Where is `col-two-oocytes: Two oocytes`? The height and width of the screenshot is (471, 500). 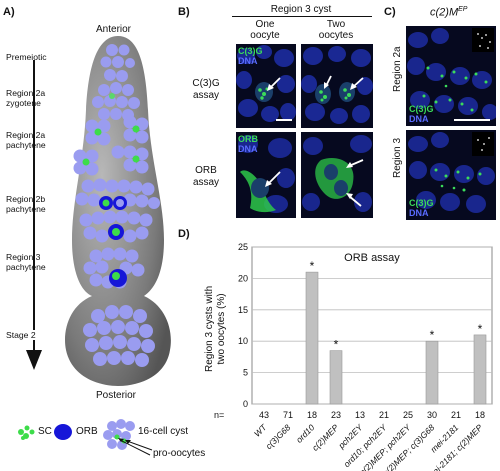 col-two-oocytes: Two oocytes is located at coordinates (336, 30).